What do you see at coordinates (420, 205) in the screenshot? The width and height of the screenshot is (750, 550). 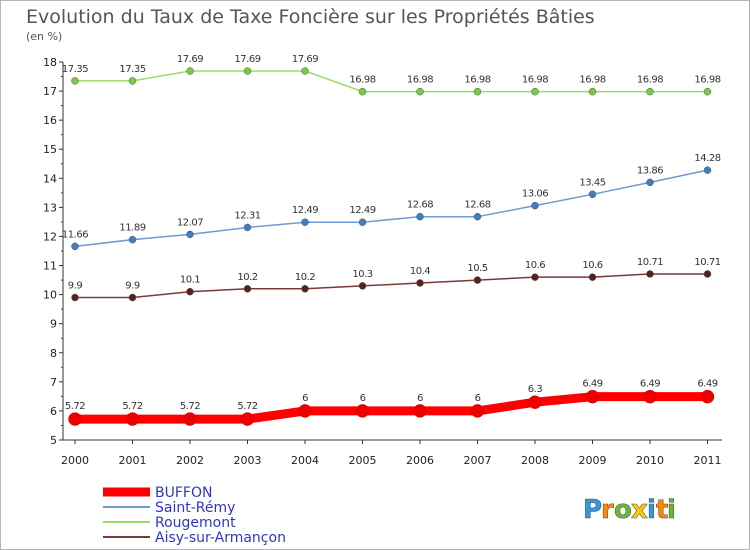 I see `data-label: 12.68` at bounding box center [420, 205].